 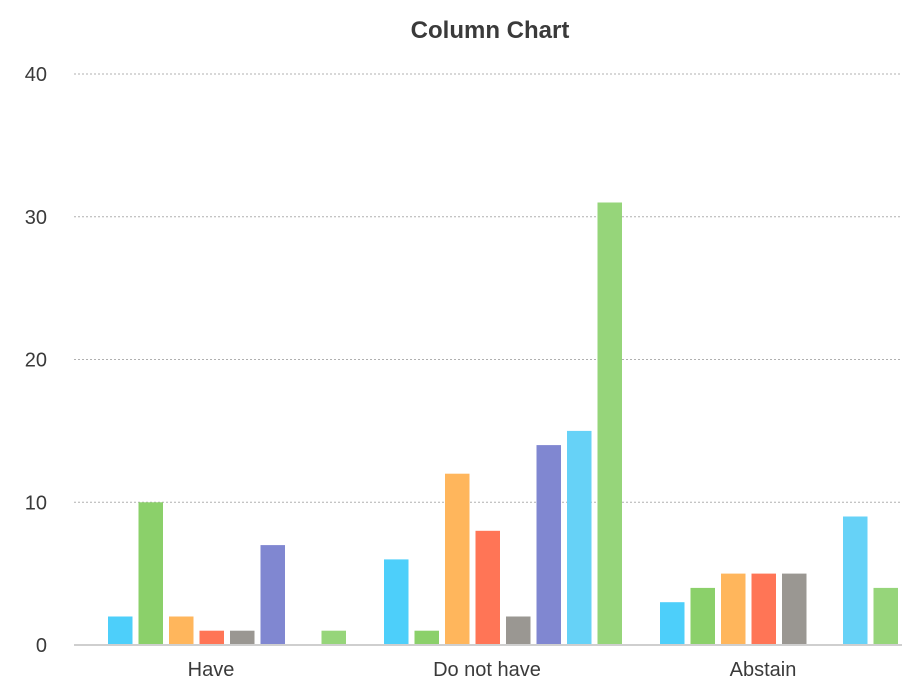 What do you see at coordinates (36, 75) in the screenshot?
I see `y-tick-label: 40` at bounding box center [36, 75].